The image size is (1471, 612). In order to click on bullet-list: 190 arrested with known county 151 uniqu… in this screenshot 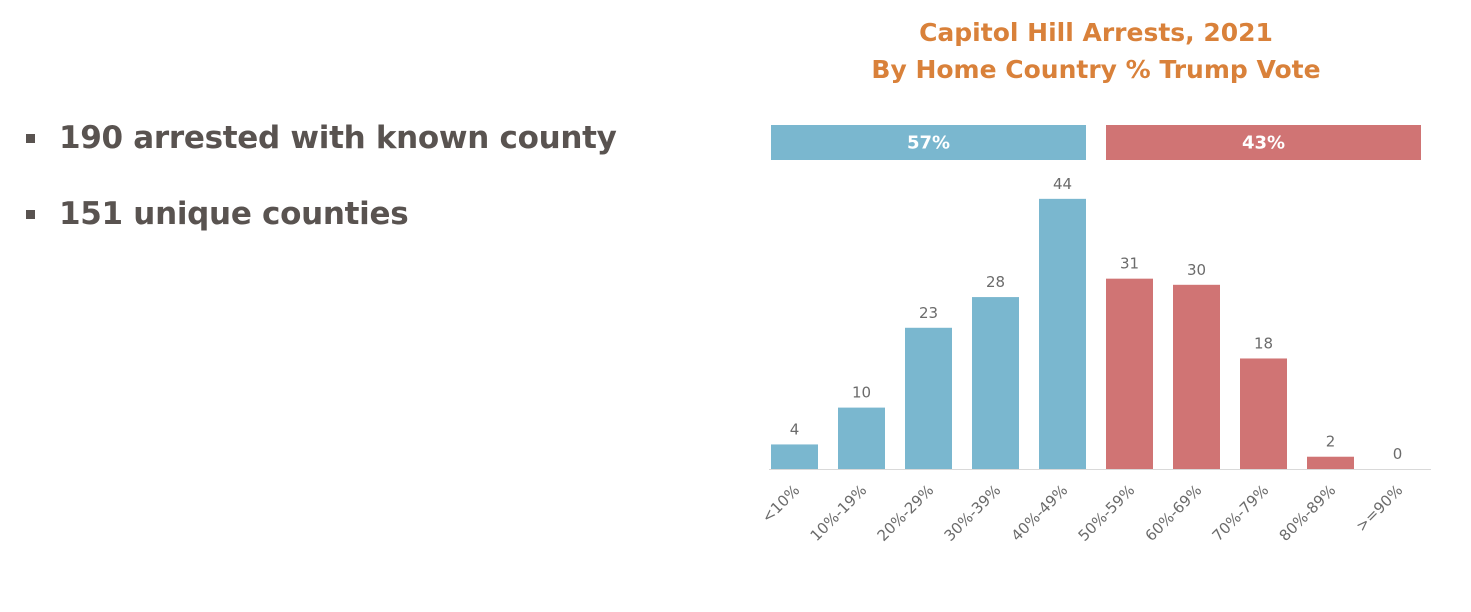, I will do `click(319, 192)`.